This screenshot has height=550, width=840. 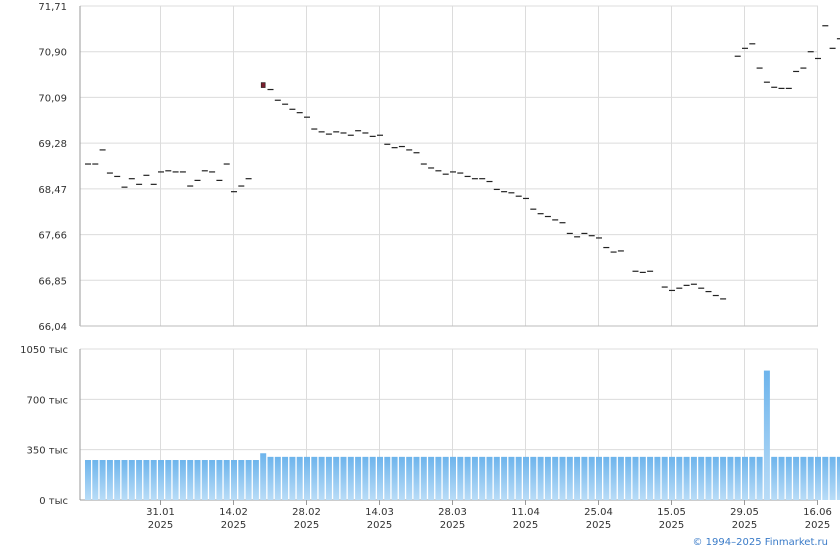 I want to click on price-tick-label: 69,28, so click(x=52, y=144).